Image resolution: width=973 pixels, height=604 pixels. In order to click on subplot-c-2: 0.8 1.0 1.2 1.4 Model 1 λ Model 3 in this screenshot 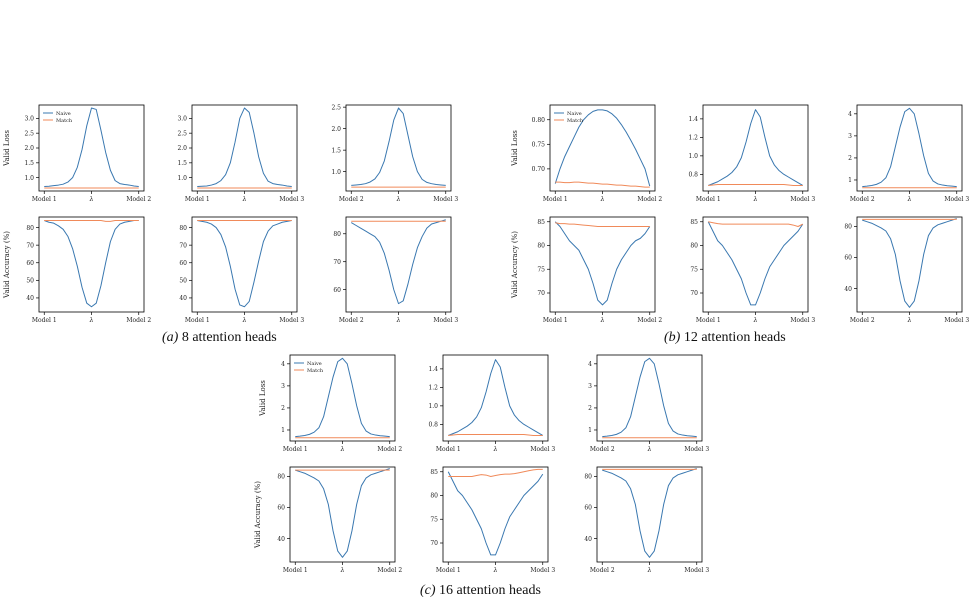, I will do `click(491, 403)`.